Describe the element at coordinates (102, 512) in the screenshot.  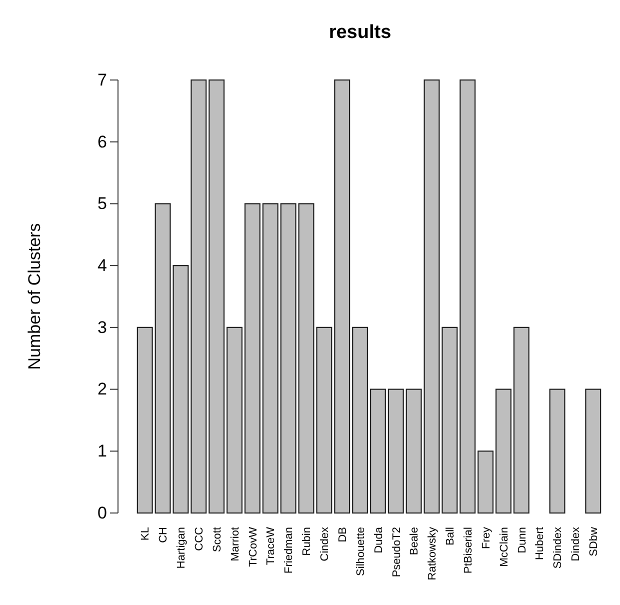
I see `y-tick-label: 0` at that location.